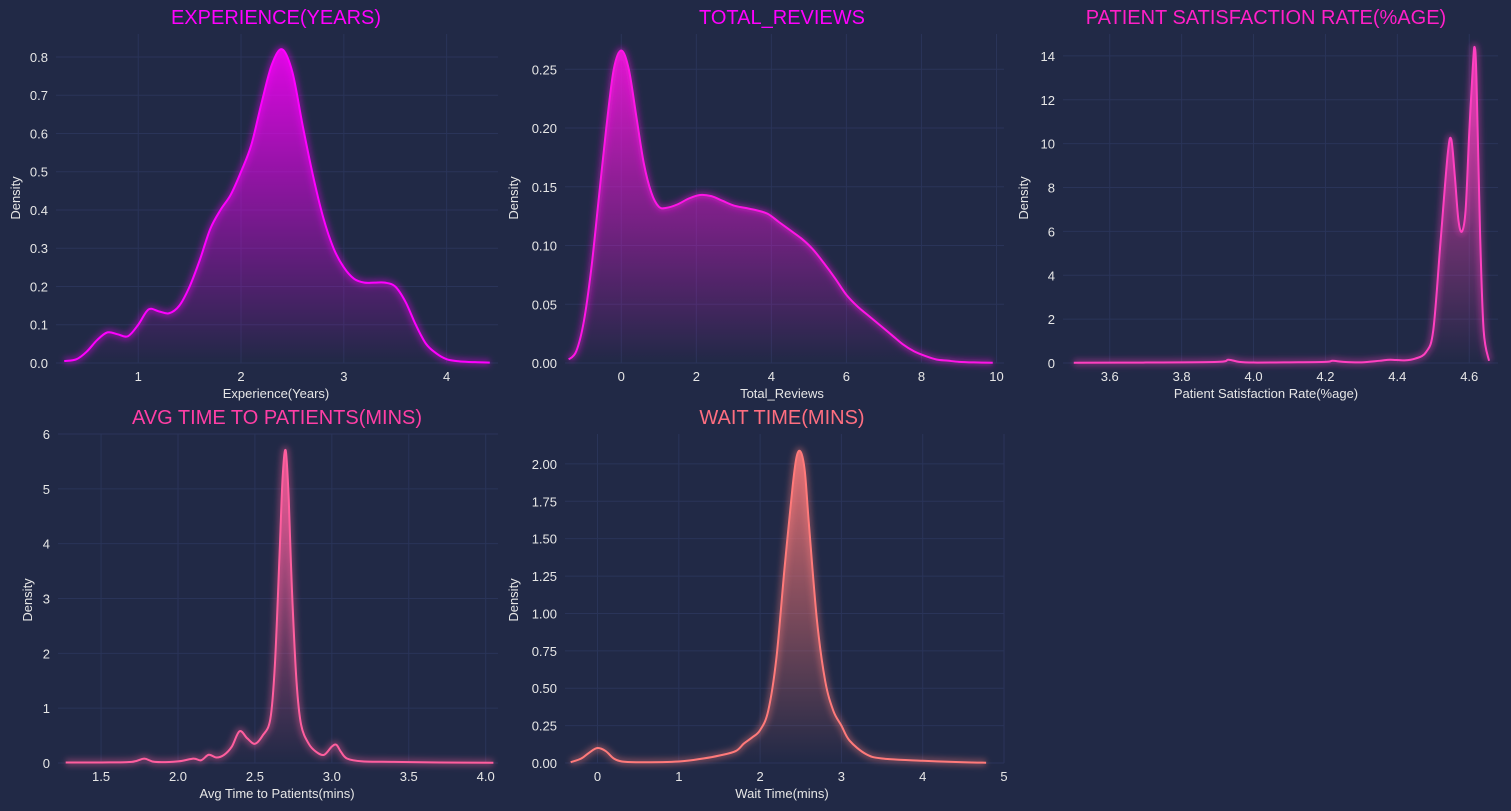 The image size is (1511, 811). I want to click on x-tick-label: 8, so click(921, 376).